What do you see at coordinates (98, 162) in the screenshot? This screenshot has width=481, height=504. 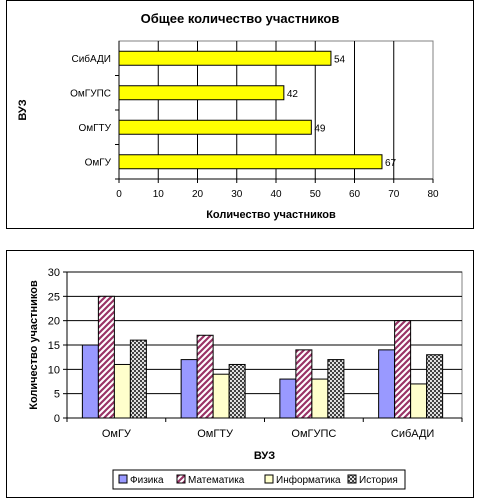 I see `y-tick-label: ОмГУ` at bounding box center [98, 162].